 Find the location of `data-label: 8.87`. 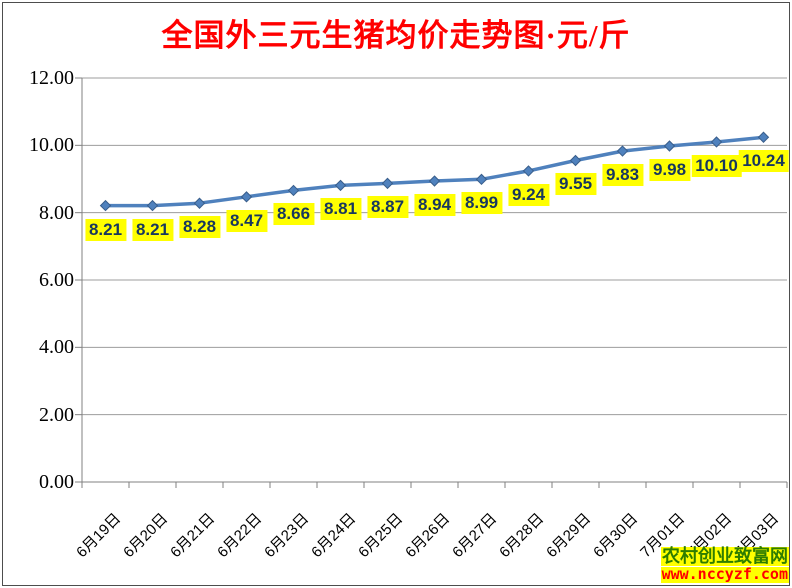

data-label: 8.87 is located at coordinates (387, 207).